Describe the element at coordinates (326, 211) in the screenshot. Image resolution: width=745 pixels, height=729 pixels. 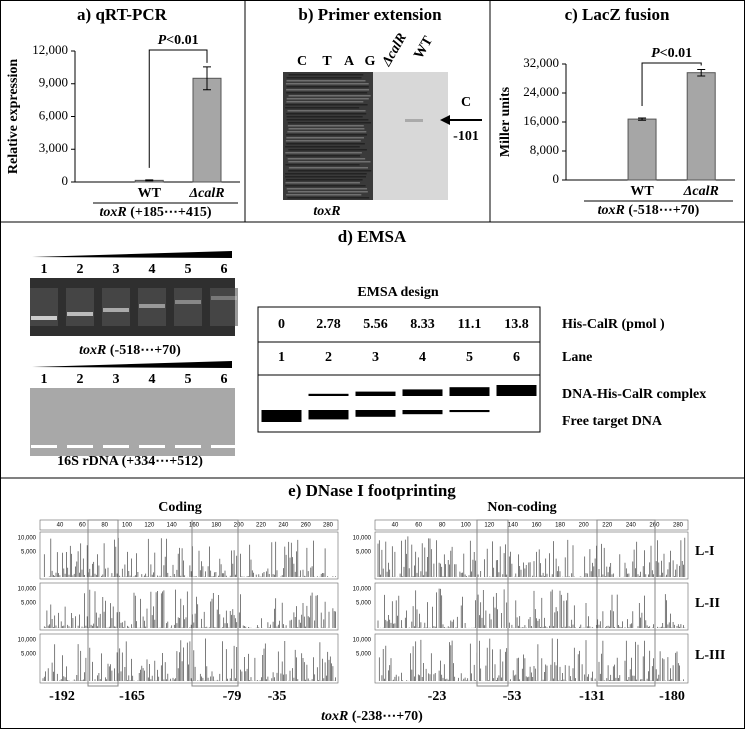
I see `gene-label: toxR` at that location.